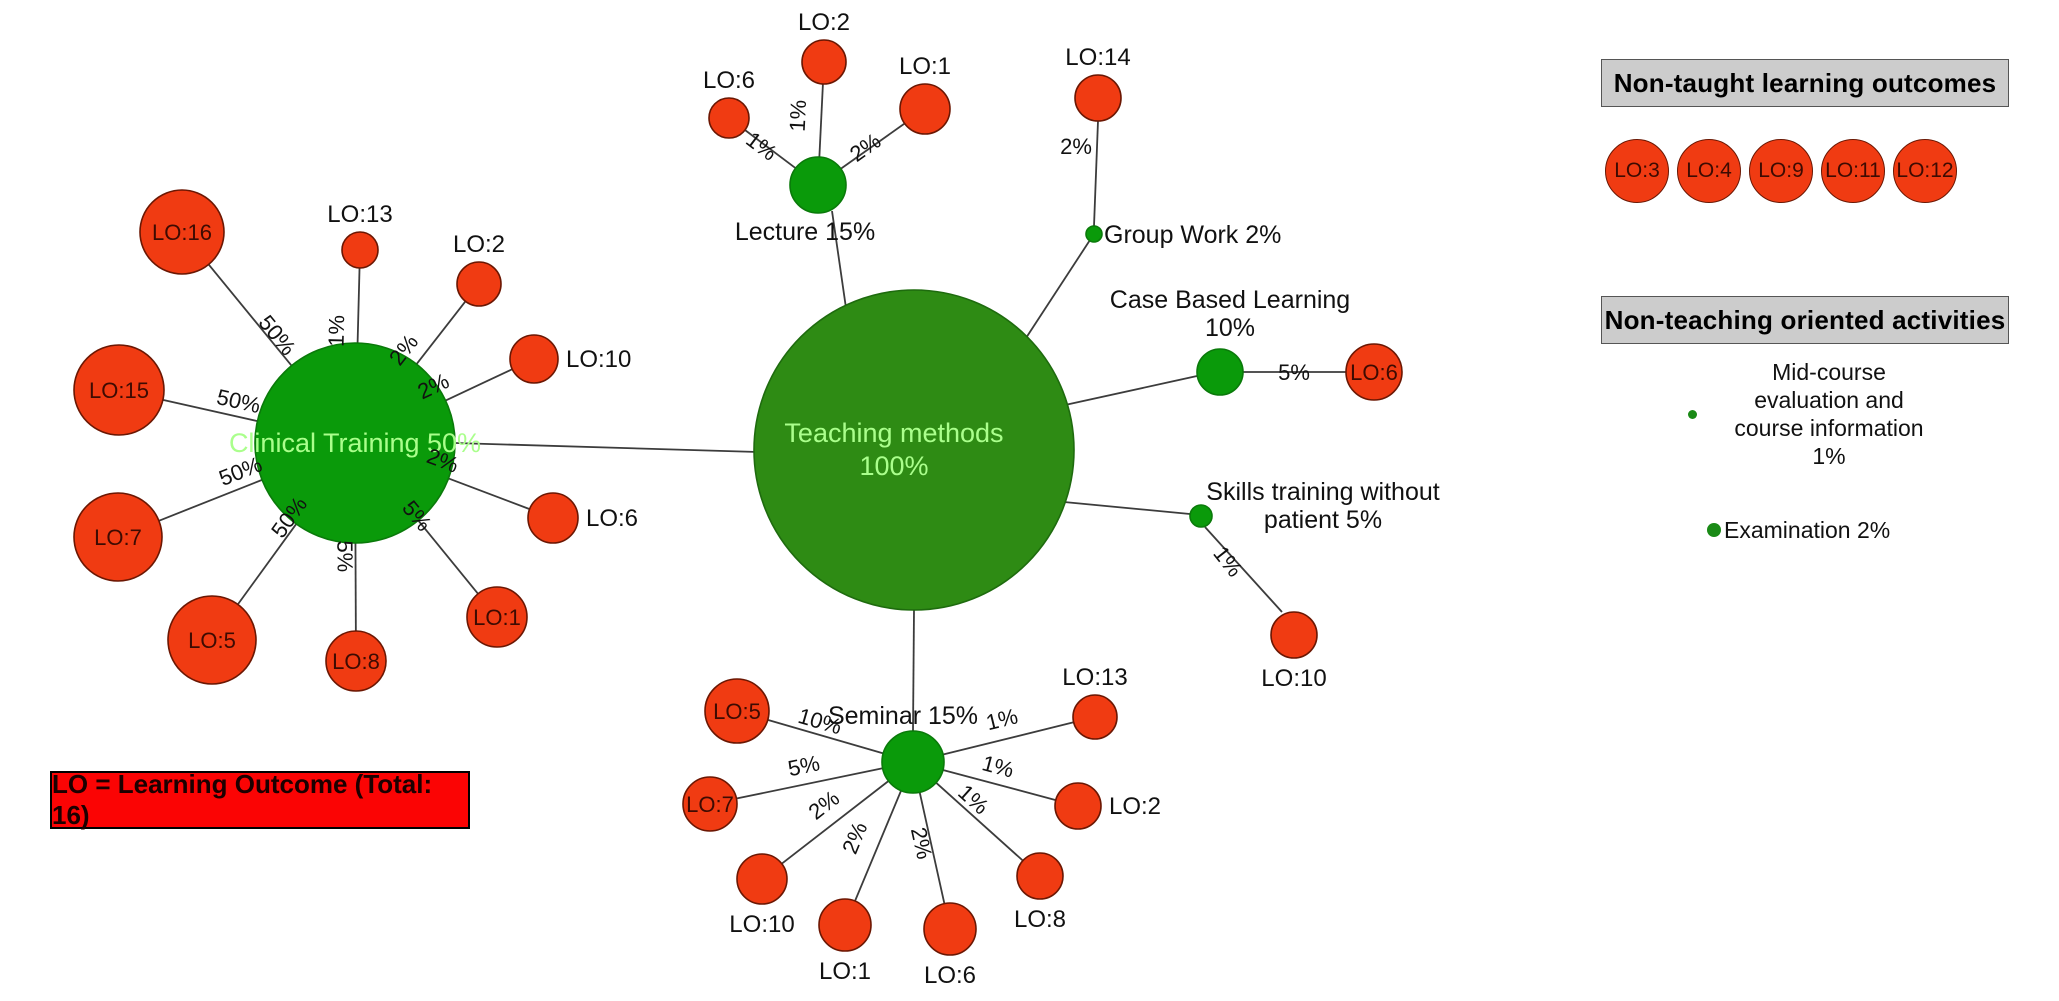 The width and height of the screenshot is (2059, 1001). I want to click on non-taught-lo-chip-lo9: LO:9, so click(1781, 171).